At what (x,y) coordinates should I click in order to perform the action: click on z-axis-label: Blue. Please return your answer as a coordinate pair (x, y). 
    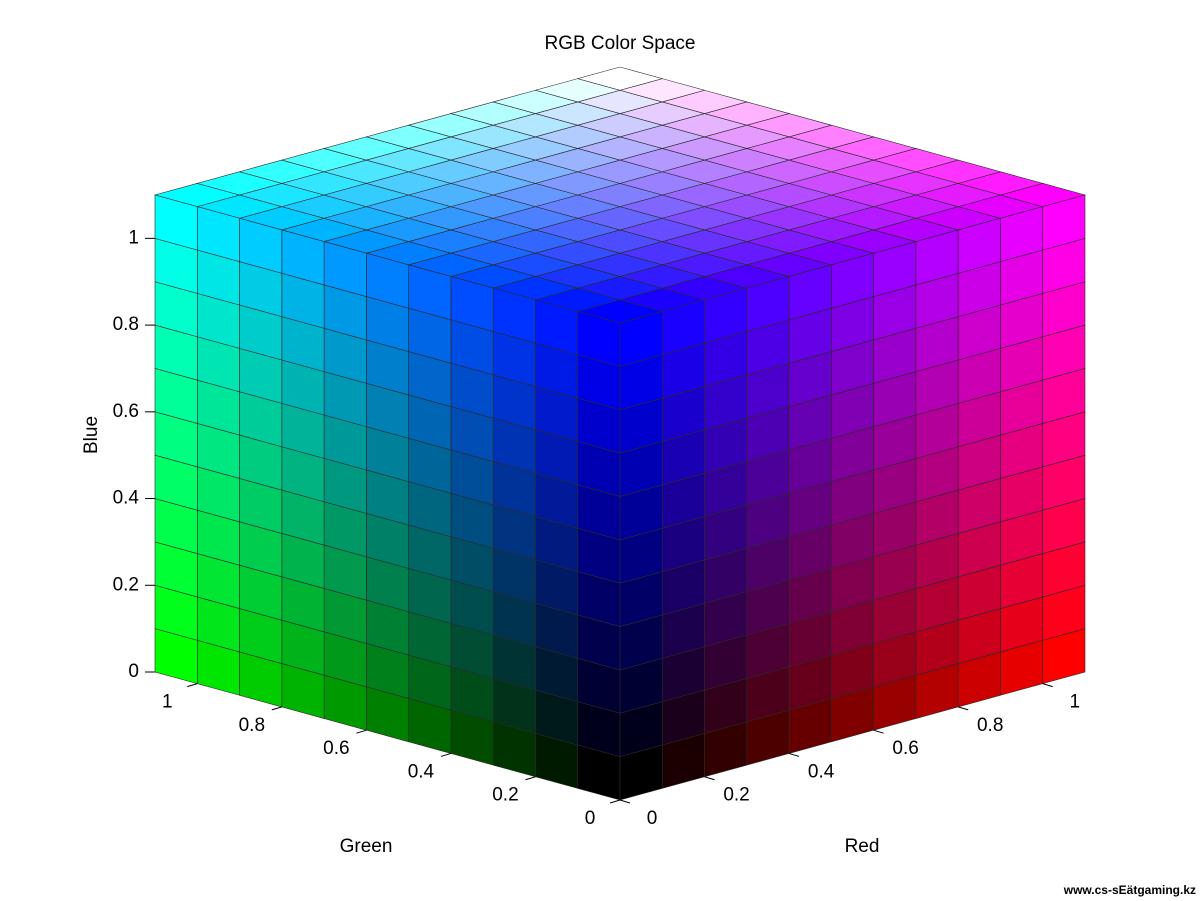
    Looking at the image, I should click on (91, 435).